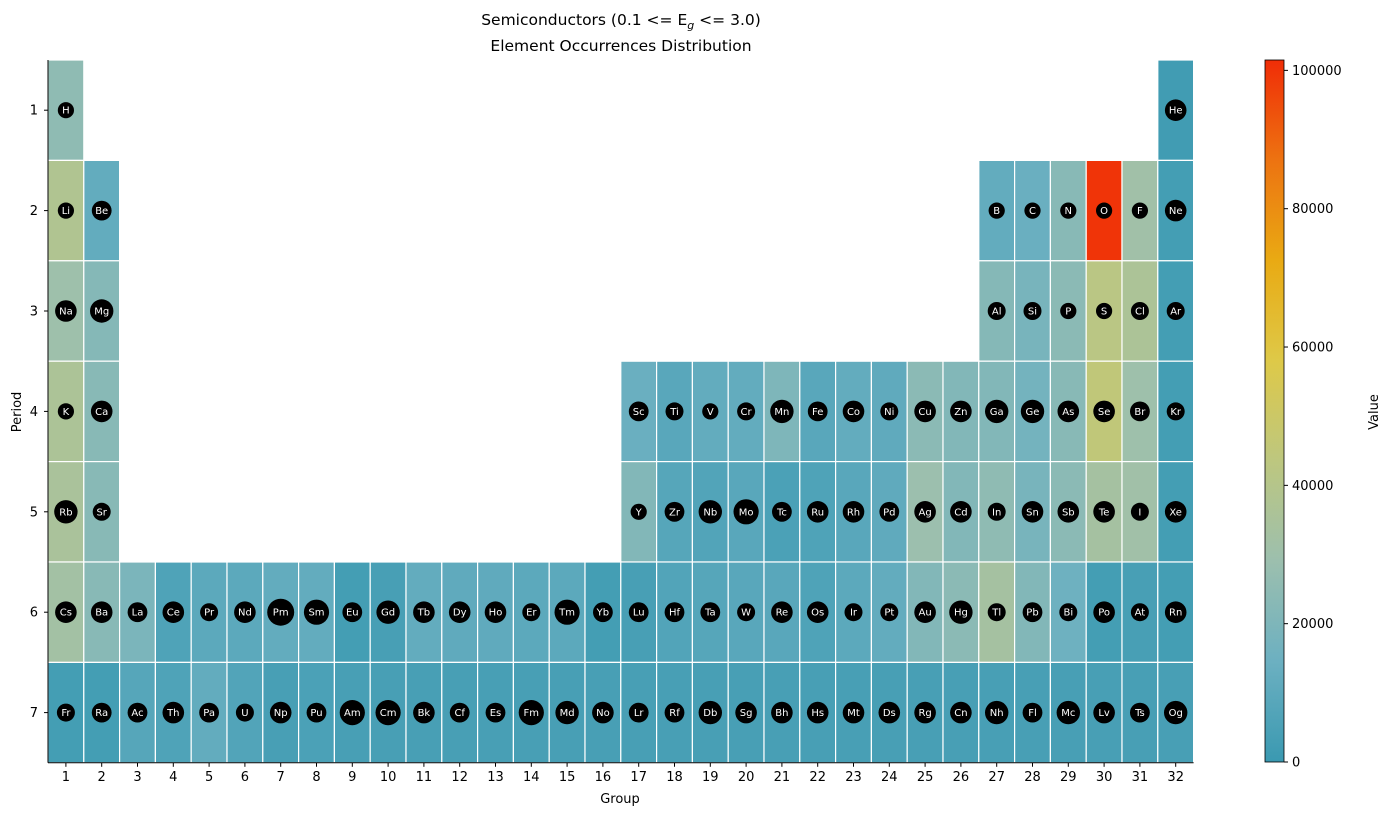 The image size is (1392, 820). I want to click on element-cell-v: V, so click(710, 411).